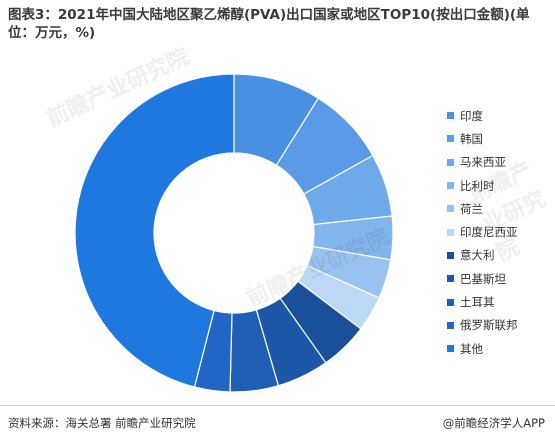 The height and width of the screenshot is (437, 555). I want to click on legend-label: 俄罗斯联邦, so click(489, 325).